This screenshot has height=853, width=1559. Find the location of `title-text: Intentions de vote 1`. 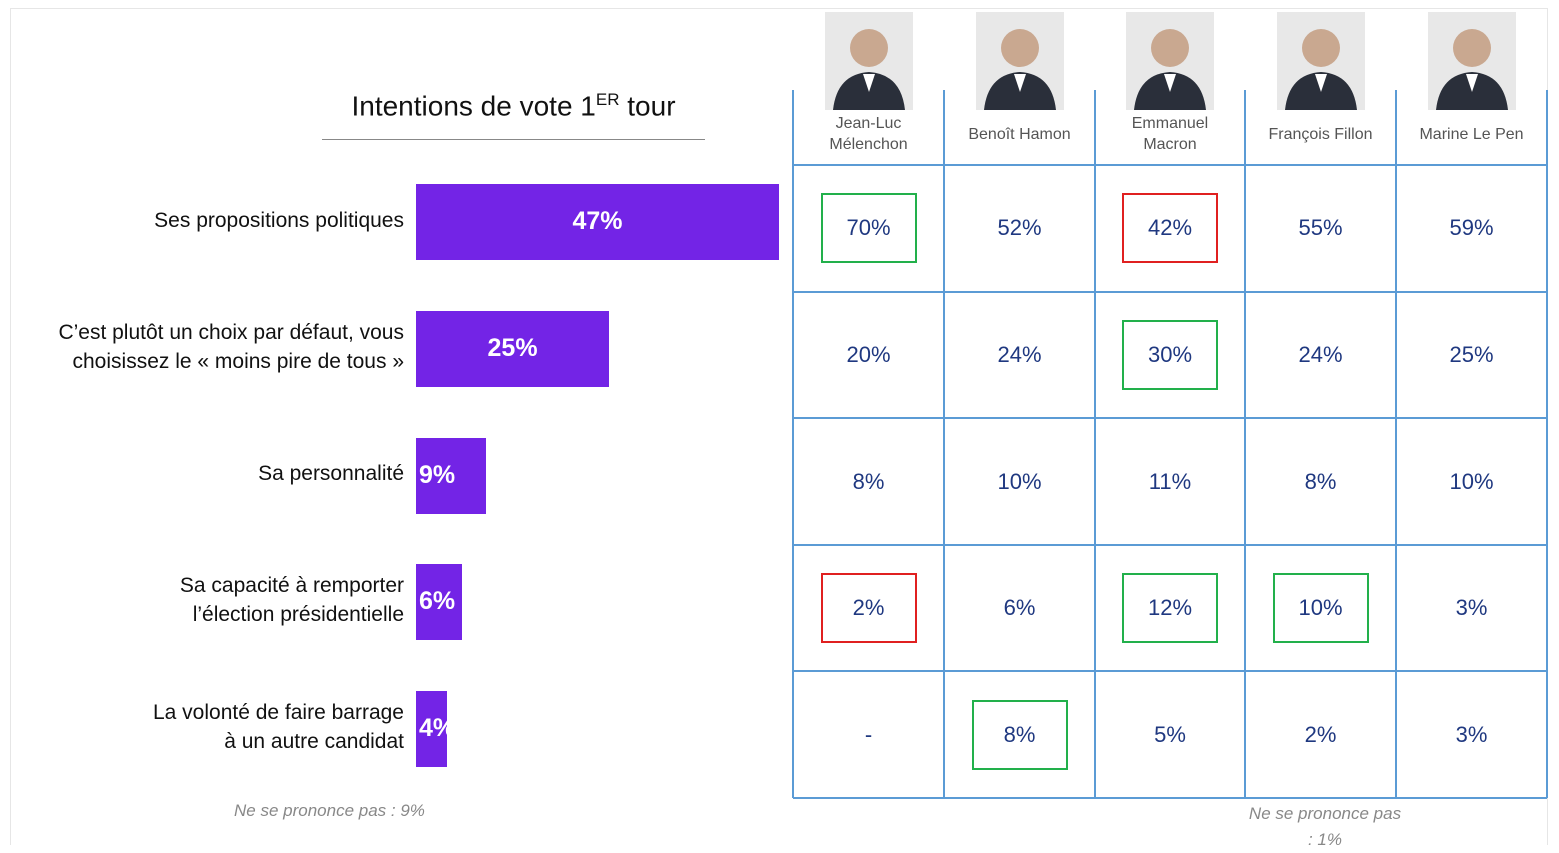

title-text: Intentions de vote 1 is located at coordinates (473, 106).